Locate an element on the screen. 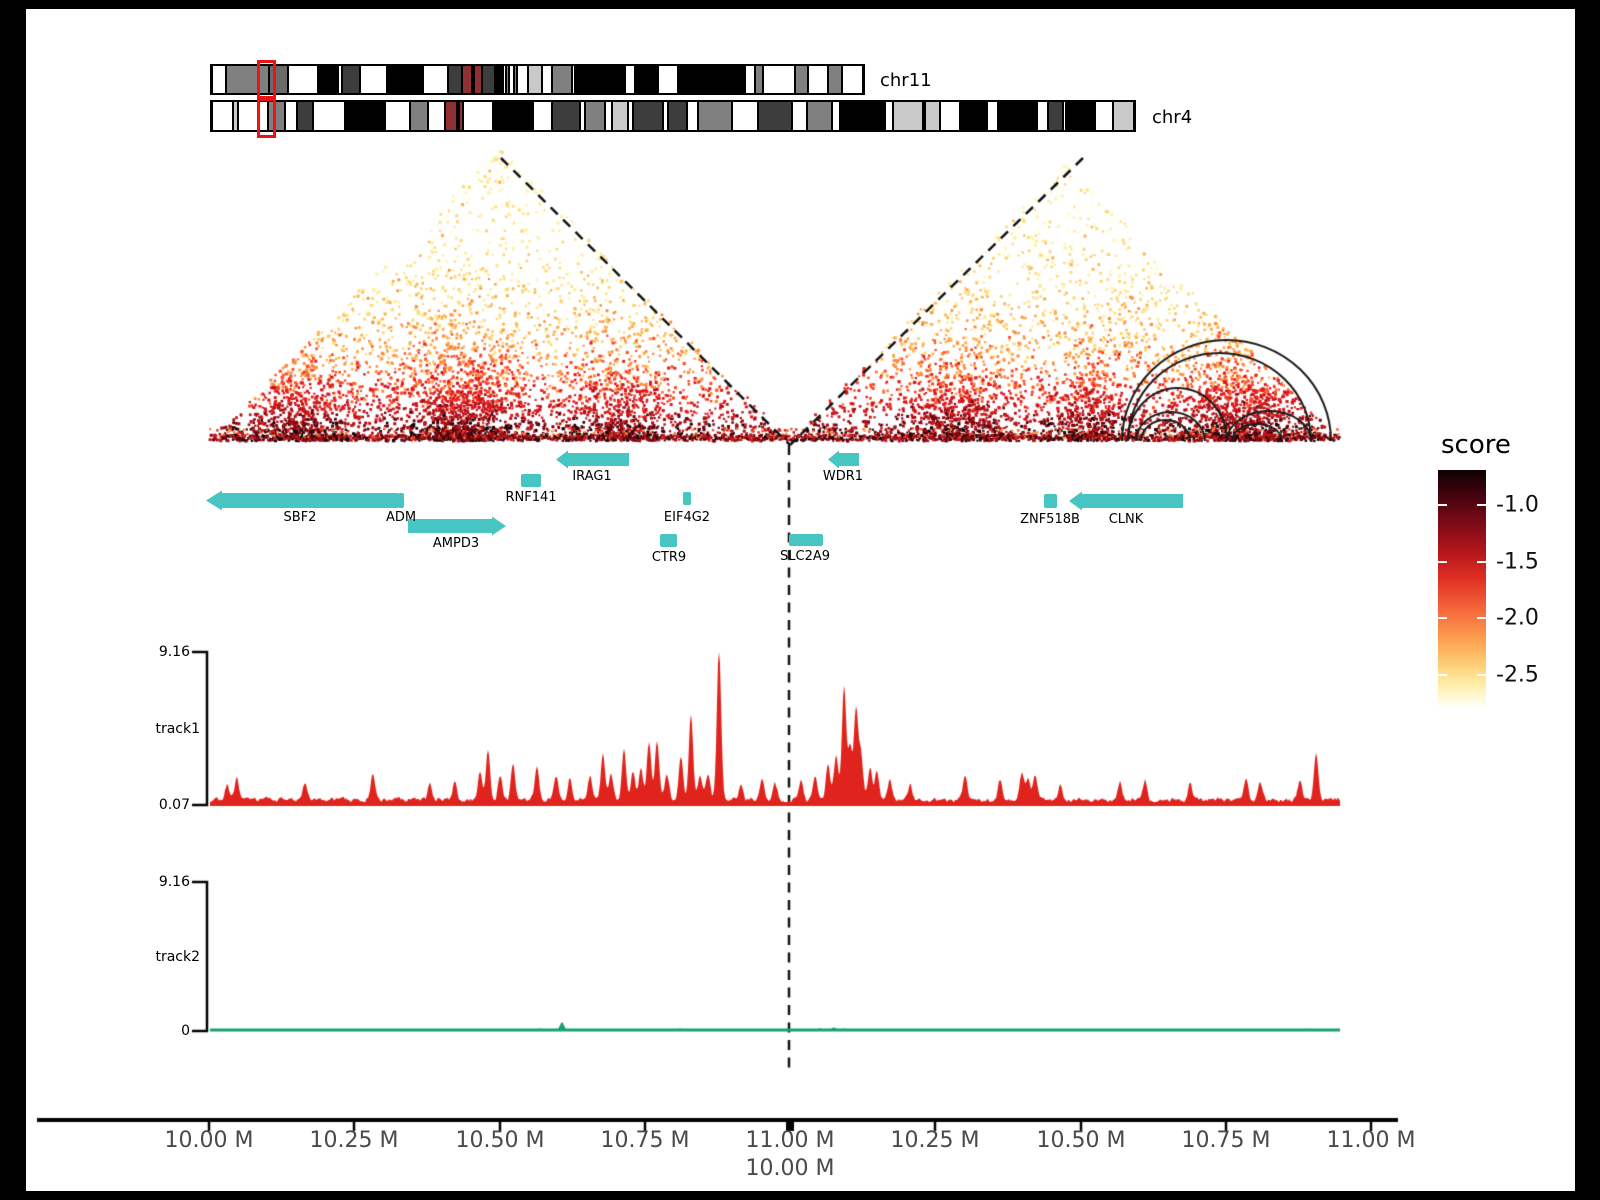 This screenshot has width=1600, height=1200. gene-label-IRAG1: IRAG1 is located at coordinates (592, 476).